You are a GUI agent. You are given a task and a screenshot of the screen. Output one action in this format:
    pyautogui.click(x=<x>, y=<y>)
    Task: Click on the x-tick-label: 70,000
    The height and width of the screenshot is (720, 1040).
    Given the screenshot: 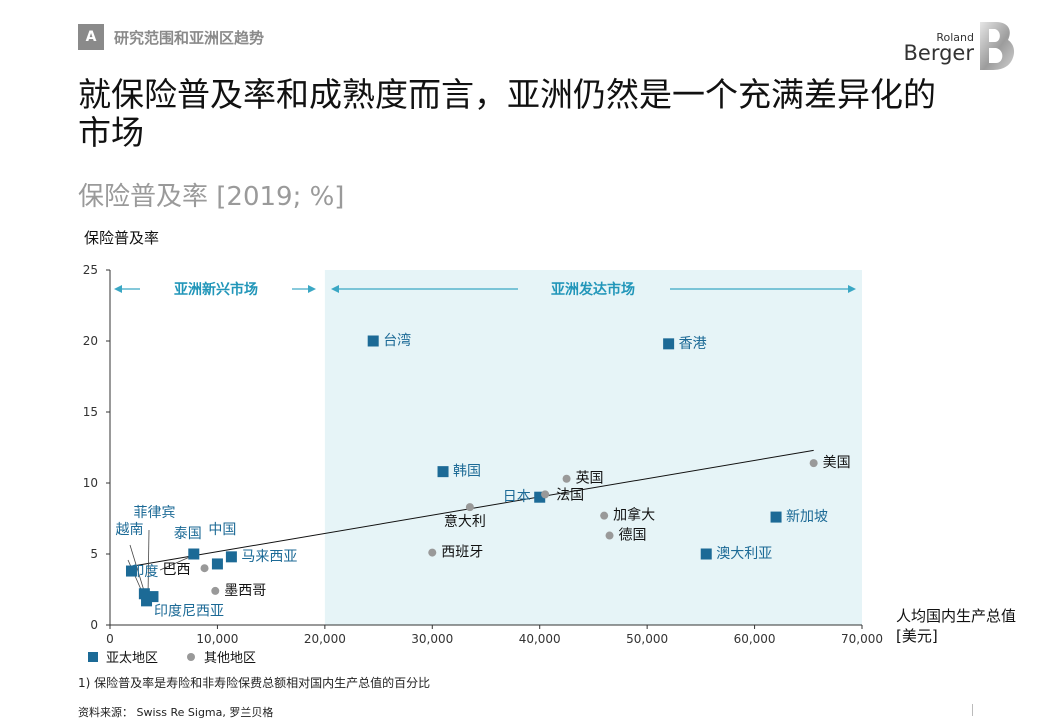 What is the action you would take?
    pyautogui.click(x=862, y=639)
    